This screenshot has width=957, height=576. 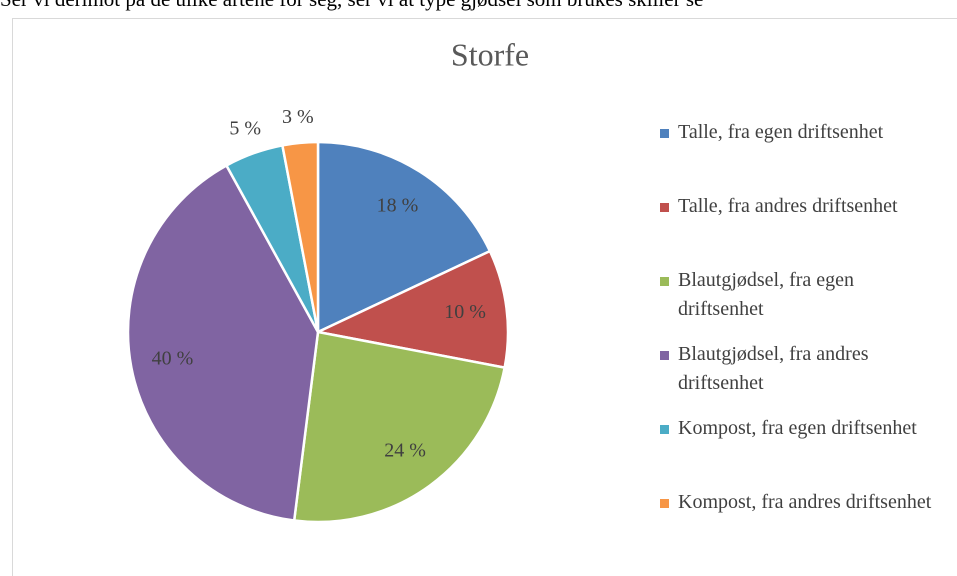 What do you see at coordinates (766, 294) in the screenshot?
I see `legend-label: Blautgjødsel, fra egen driftsenhet` at bounding box center [766, 294].